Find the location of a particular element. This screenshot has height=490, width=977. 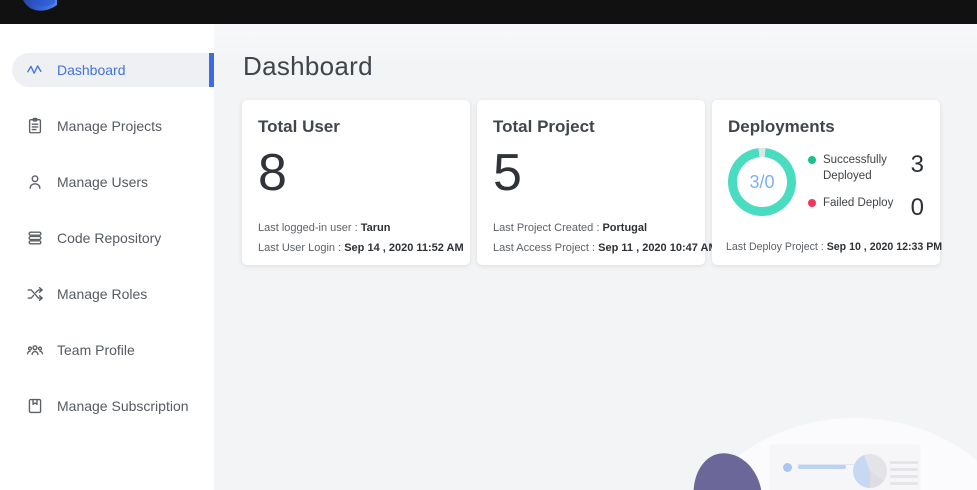

stack-icon is located at coordinates (35, 238).